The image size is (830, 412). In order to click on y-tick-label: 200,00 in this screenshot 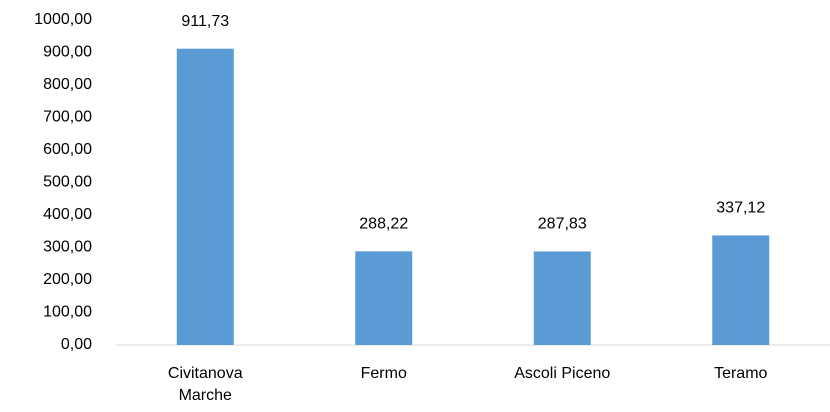, I will do `click(67, 279)`.